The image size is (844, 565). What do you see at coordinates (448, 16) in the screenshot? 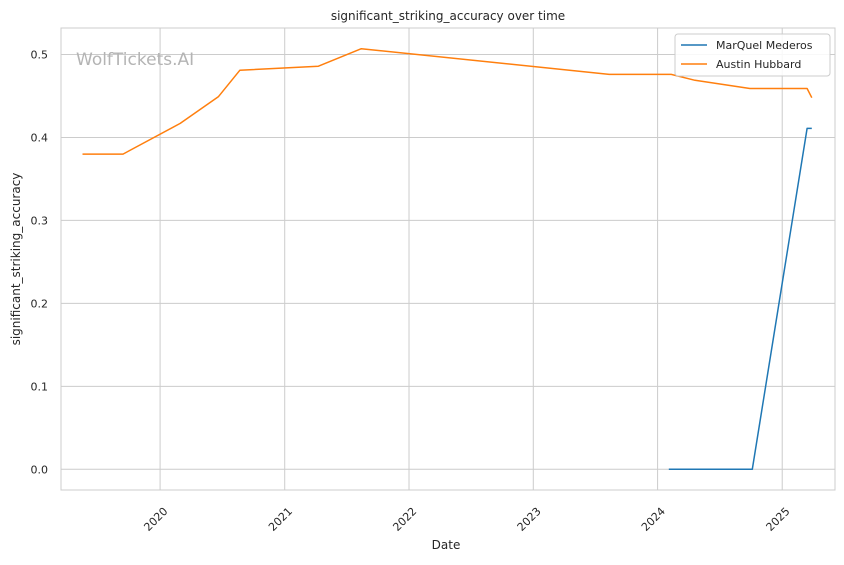
I see `chart-title: significant_striking_accuracy over time` at bounding box center [448, 16].